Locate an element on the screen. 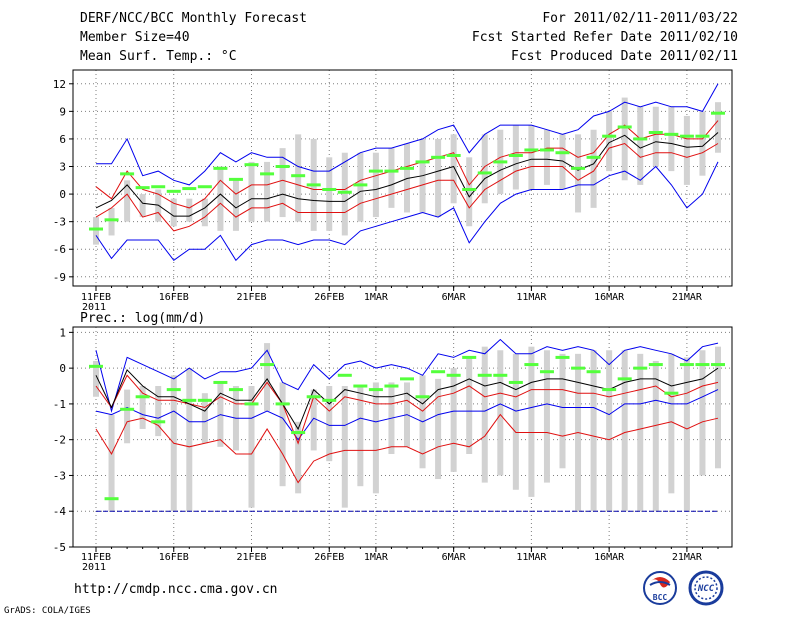  x-tick-label: 1MAR is located at coordinates (376, 557).